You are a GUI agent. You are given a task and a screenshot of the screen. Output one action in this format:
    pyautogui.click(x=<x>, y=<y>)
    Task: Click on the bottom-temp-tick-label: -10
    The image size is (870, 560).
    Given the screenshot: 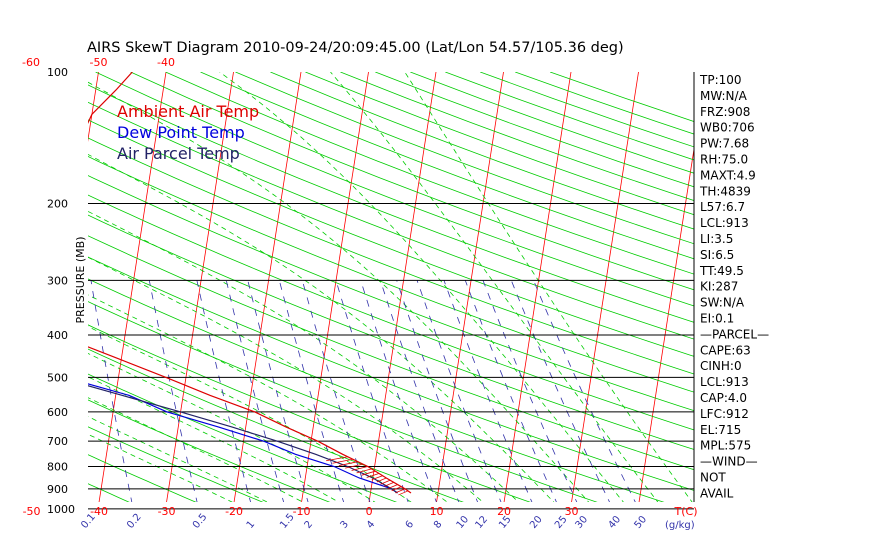 What is the action you would take?
    pyautogui.click(x=302, y=511)
    